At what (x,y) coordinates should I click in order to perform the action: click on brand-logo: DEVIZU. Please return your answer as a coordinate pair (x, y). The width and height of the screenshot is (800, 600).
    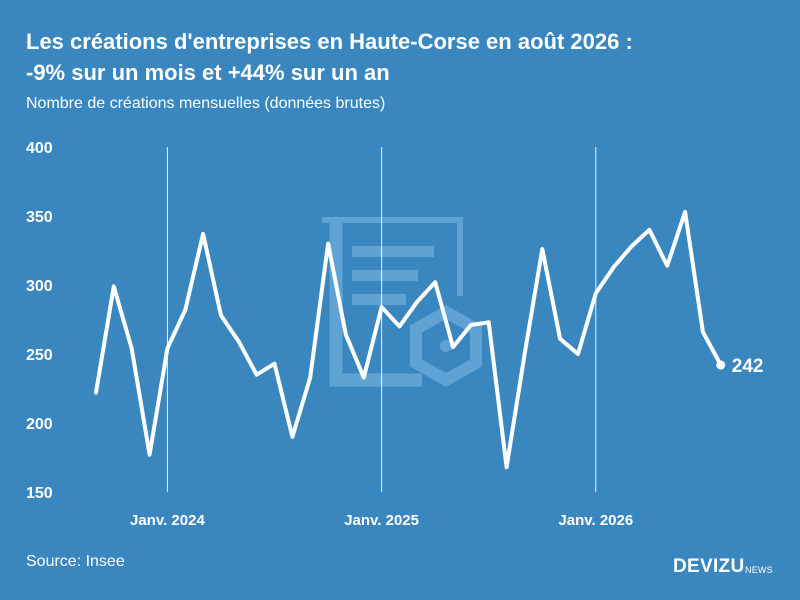
    Looking at the image, I should click on (709, 566).